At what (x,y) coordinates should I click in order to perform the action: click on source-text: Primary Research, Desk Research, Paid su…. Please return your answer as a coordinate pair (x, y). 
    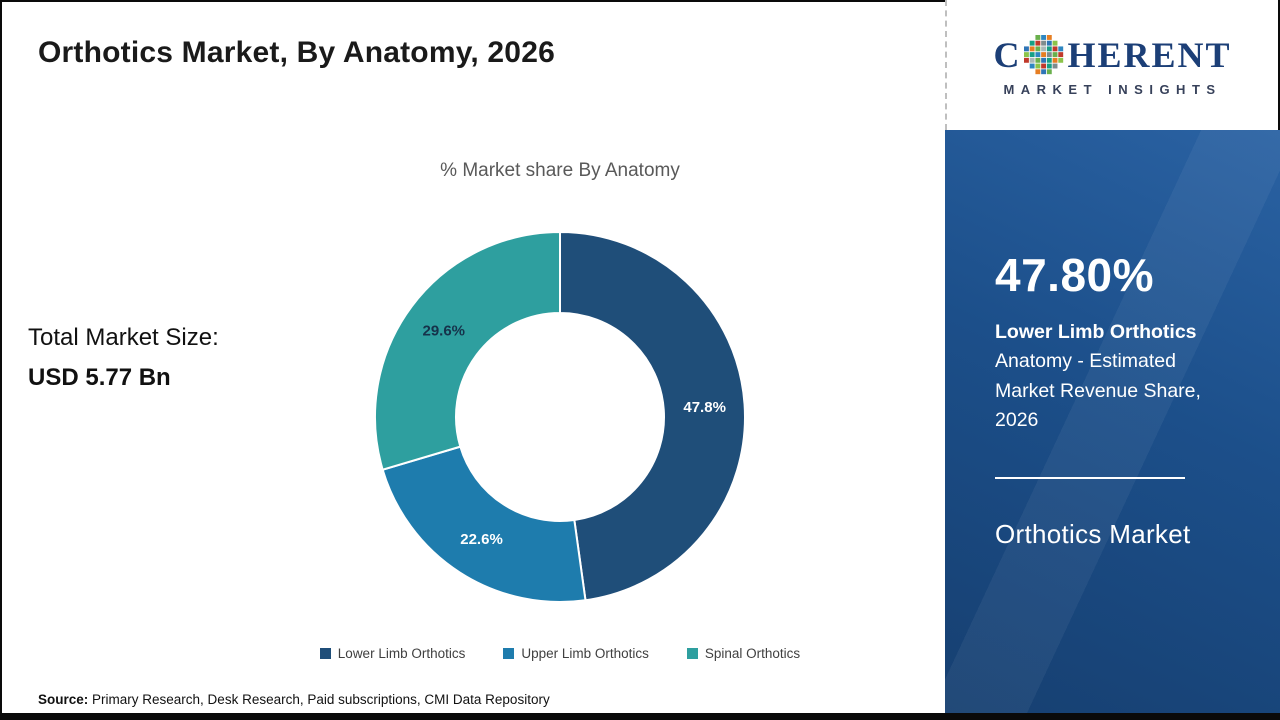
    Looking at the image, I should click on (321, 699).